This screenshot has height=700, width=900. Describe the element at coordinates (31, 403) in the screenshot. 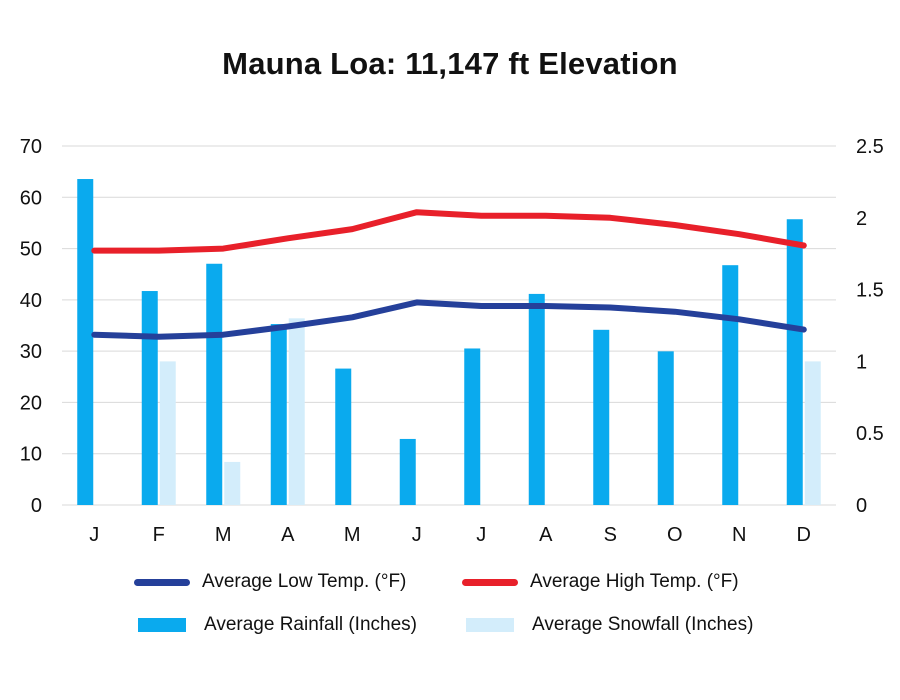

I see `left-tick-label: 20` at that location.